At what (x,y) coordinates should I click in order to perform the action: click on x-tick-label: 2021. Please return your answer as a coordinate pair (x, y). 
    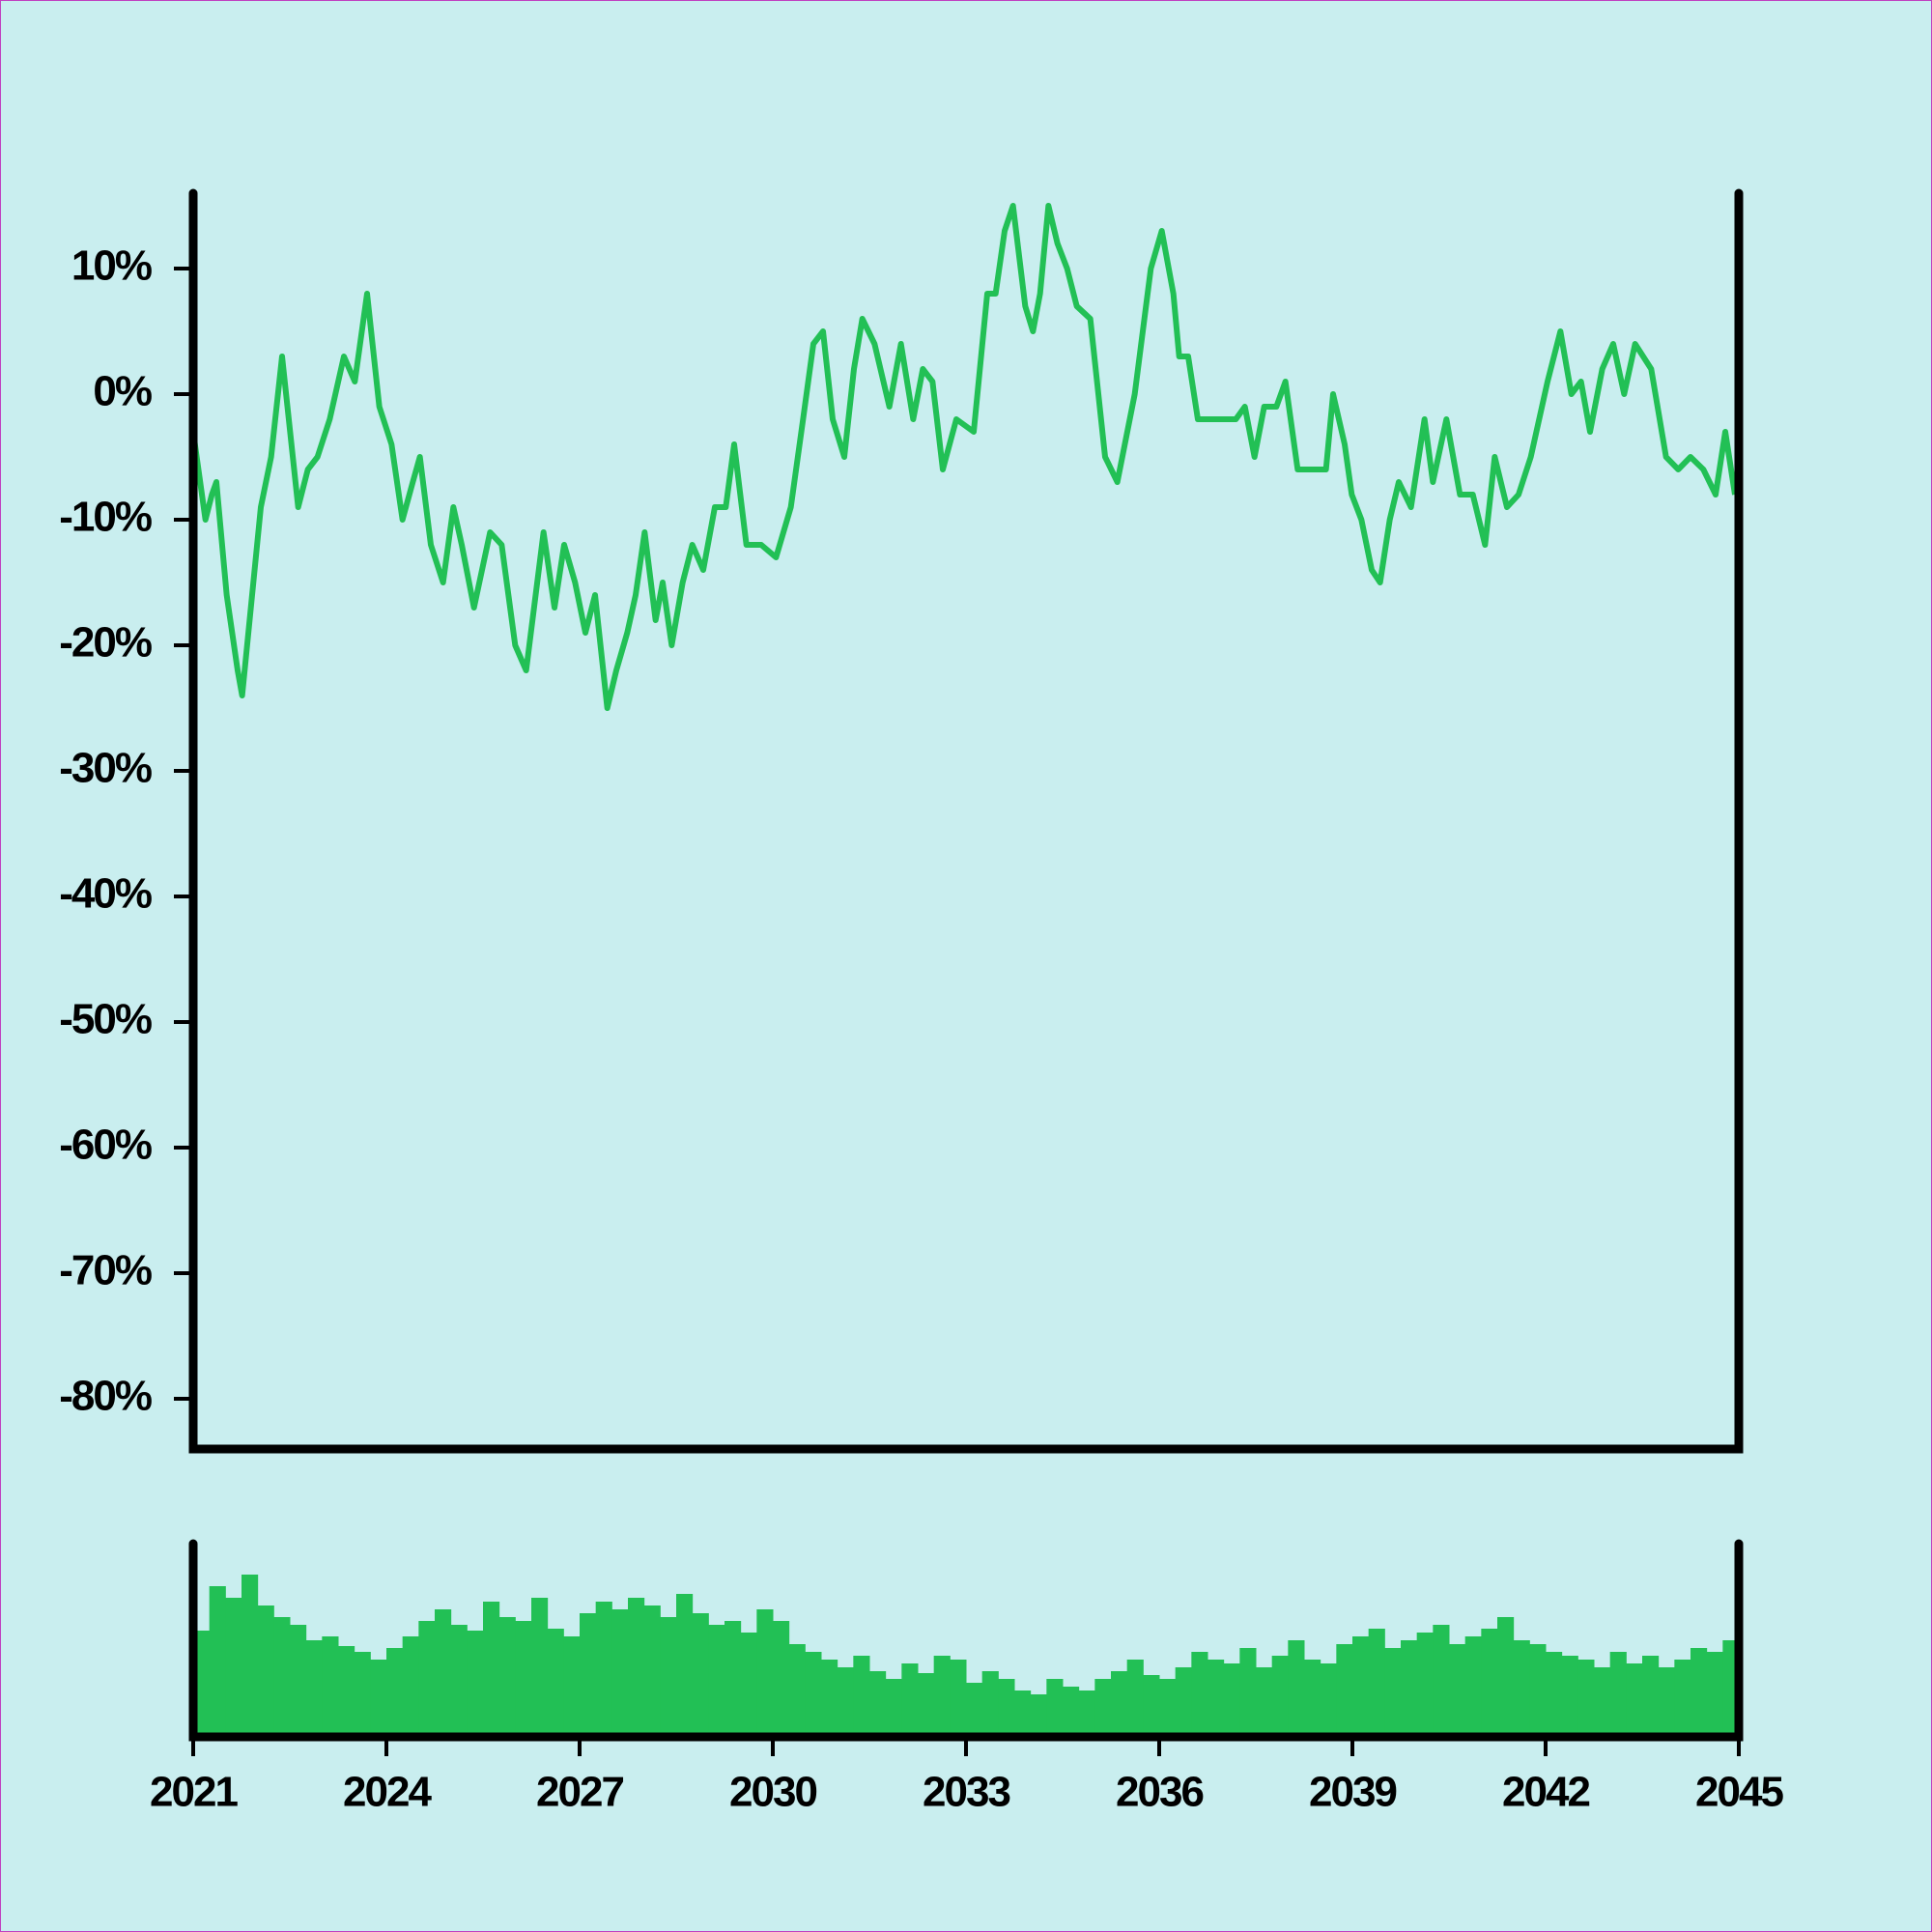
    Looking at the image, I should click on (194, 1792).